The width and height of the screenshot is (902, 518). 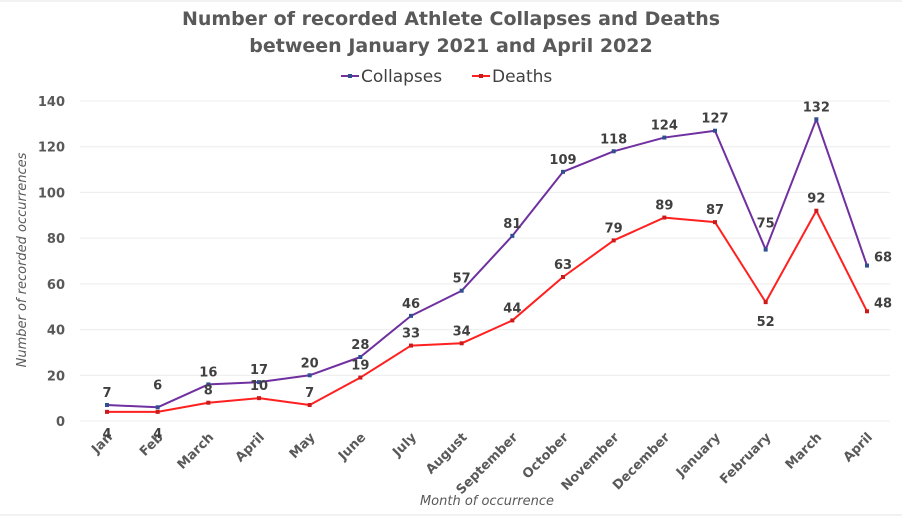 I want to click on data-label-collapses: 132, so click(x=816, y=107).